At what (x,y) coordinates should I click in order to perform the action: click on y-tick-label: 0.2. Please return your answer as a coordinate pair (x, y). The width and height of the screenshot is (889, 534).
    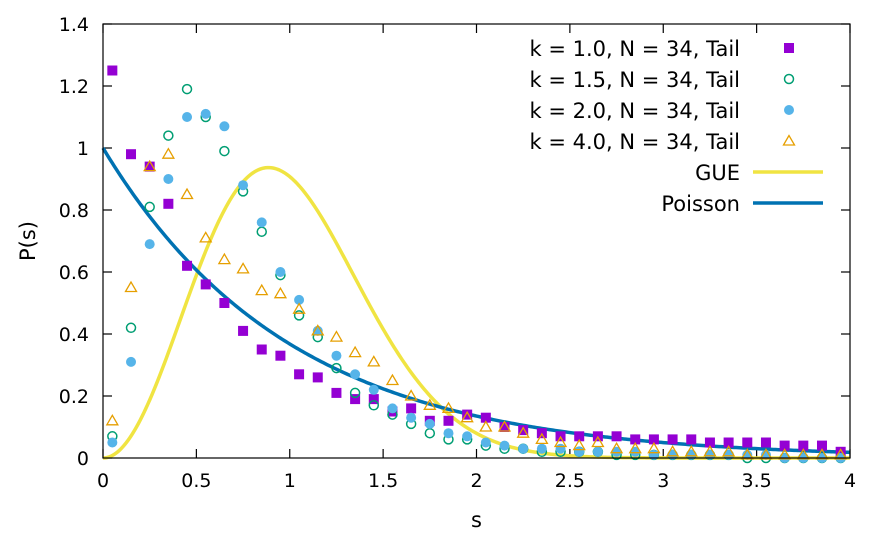
    Looking at the image, I should click on (74, 397).